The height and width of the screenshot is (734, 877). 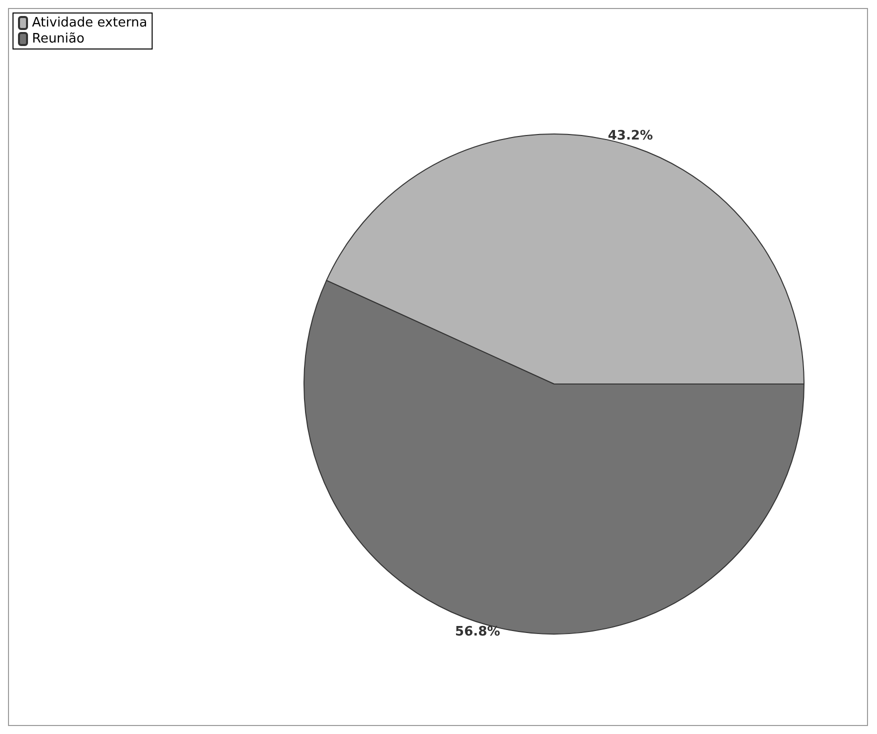 What do you see at coordinates (477, 632) in the screenshot?
I see `data-label: 56.8%` at bounding box center [477, 632].